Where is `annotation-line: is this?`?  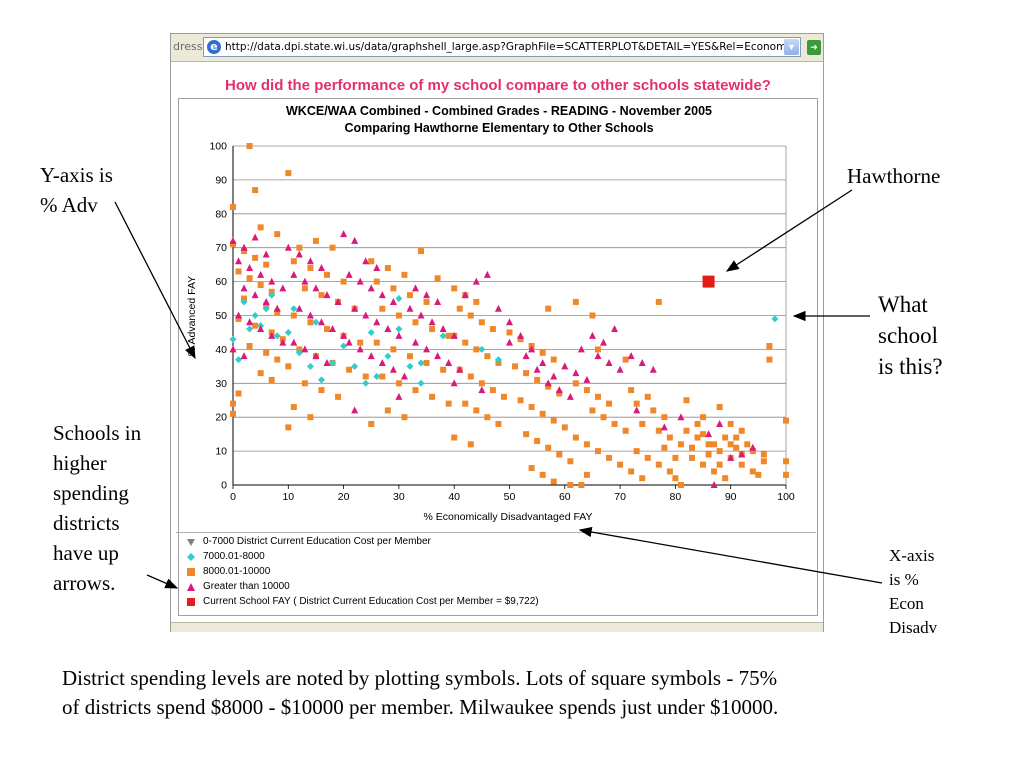
annotation-line: is this? is located at coordinates (910, 366).